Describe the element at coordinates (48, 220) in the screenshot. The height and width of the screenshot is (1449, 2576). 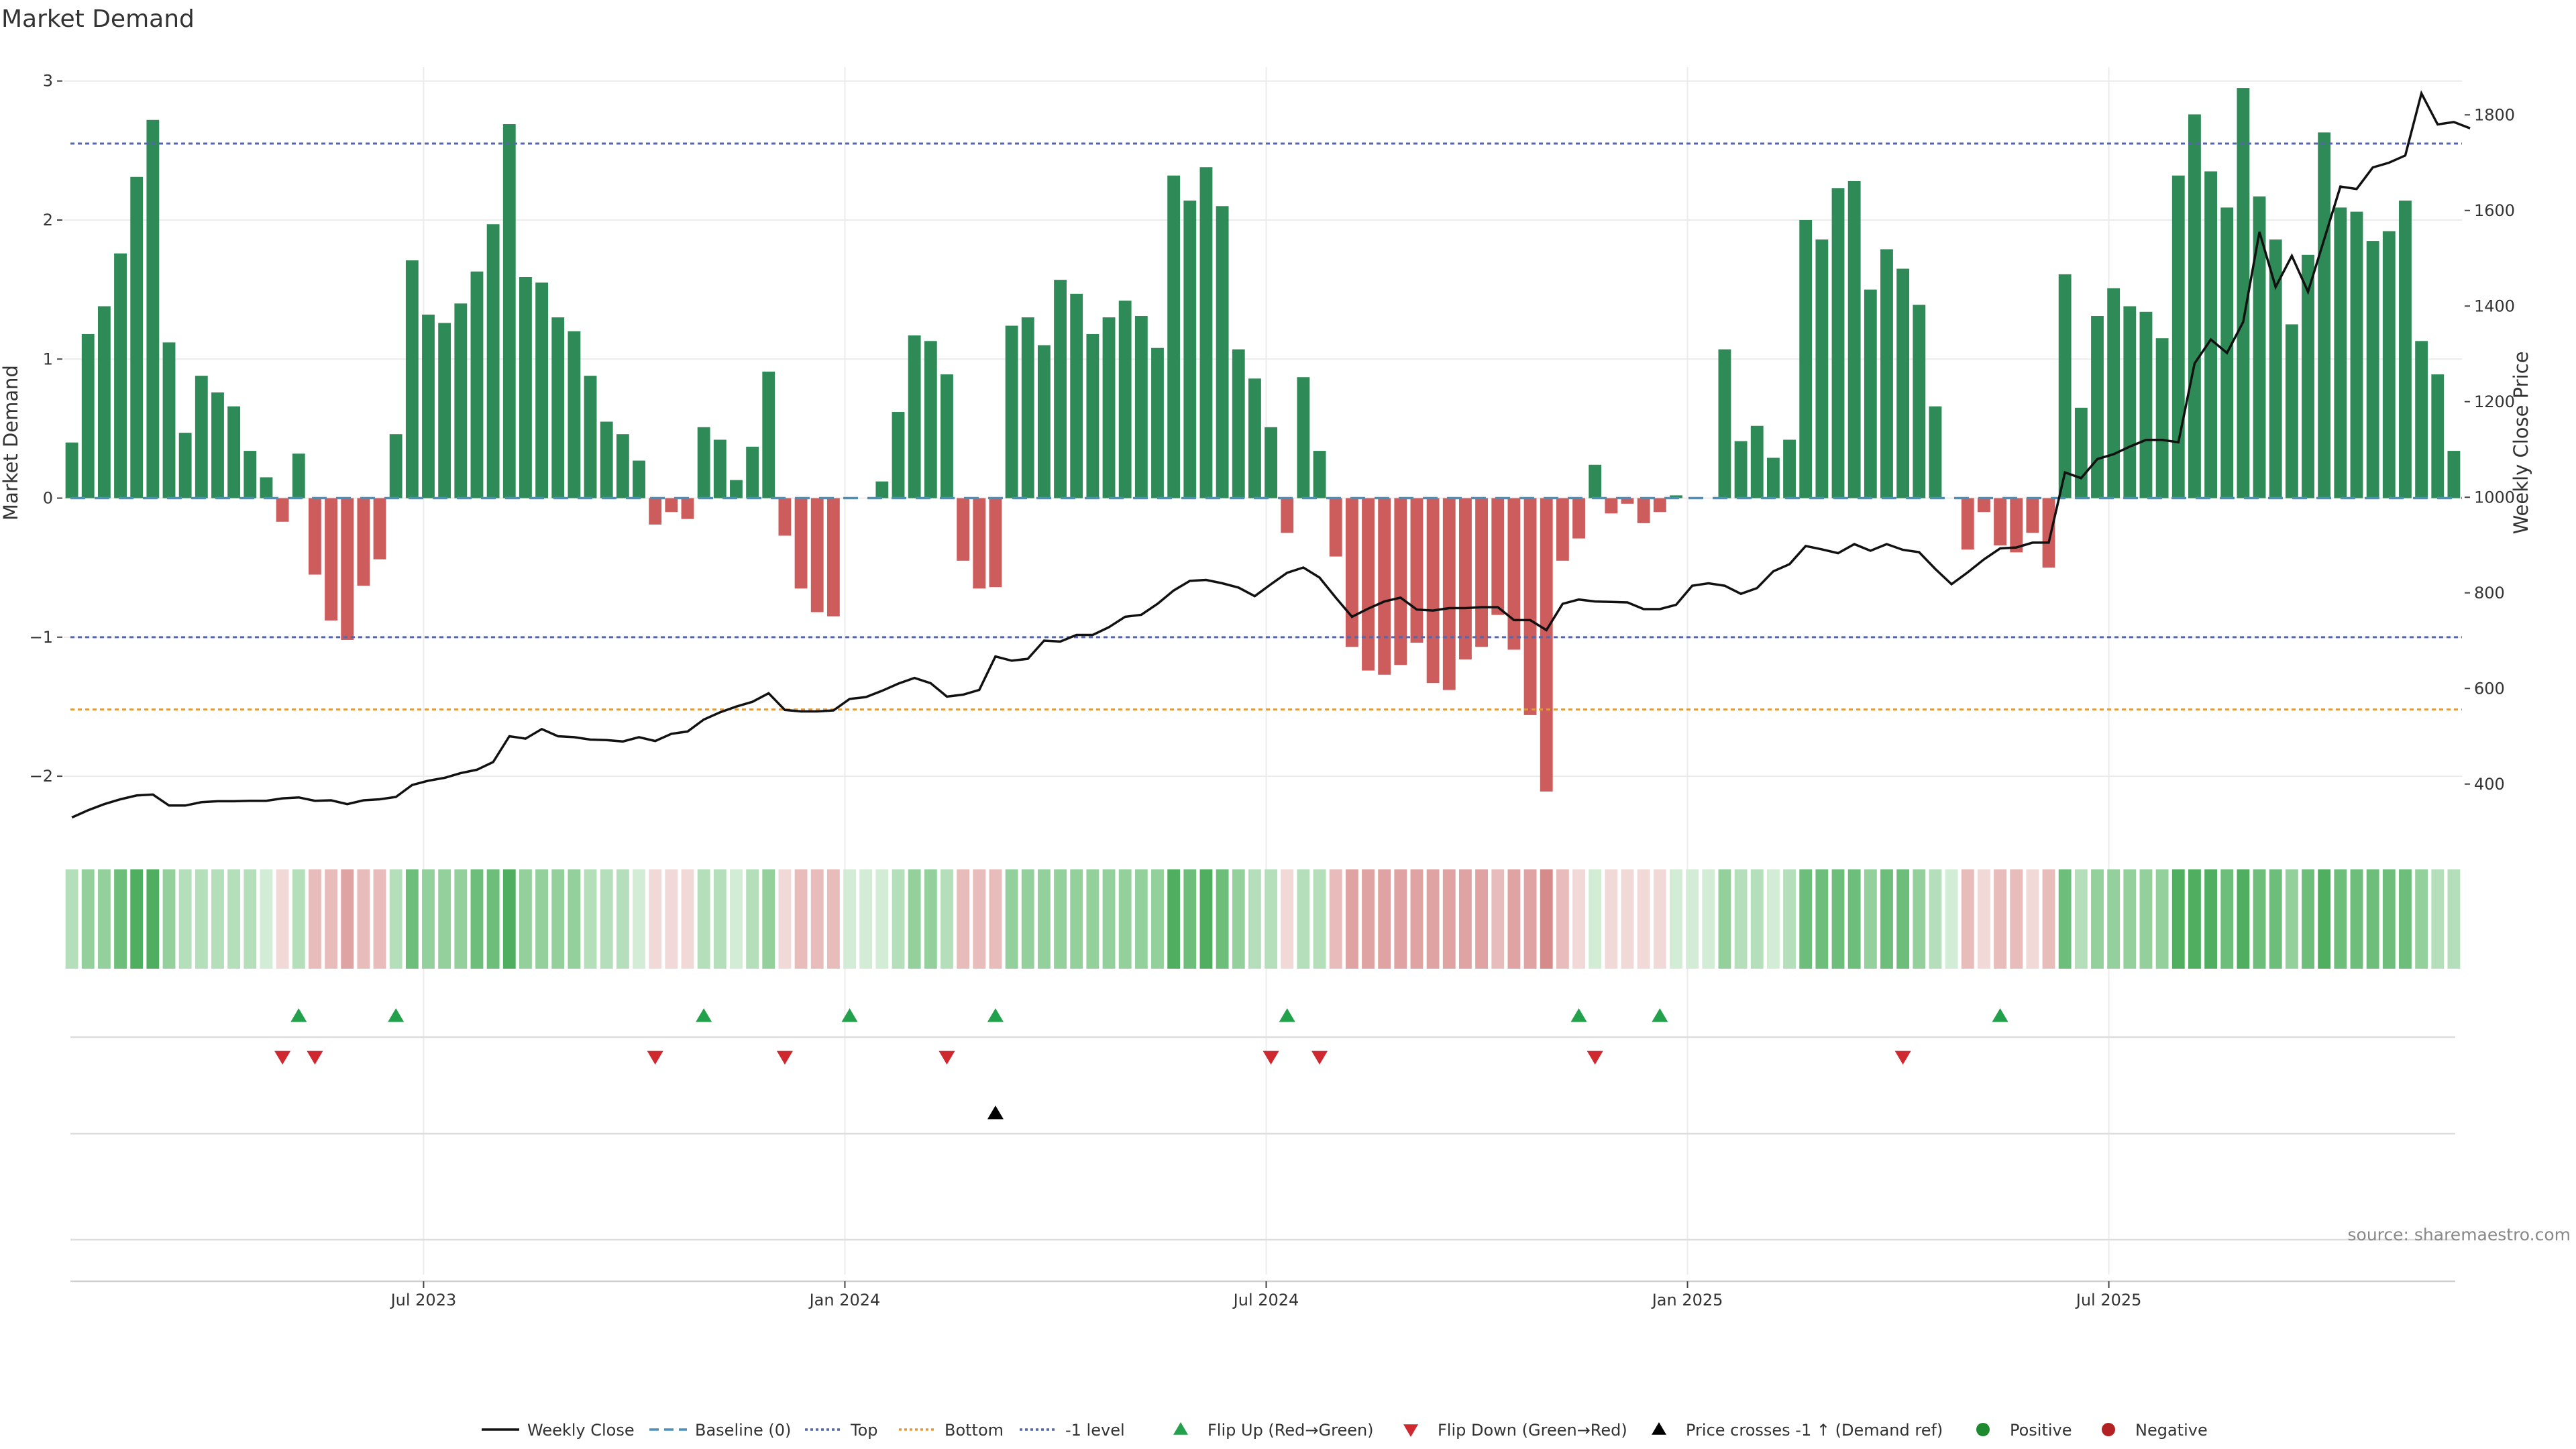
I see `y-tick-label: 2` at that location.